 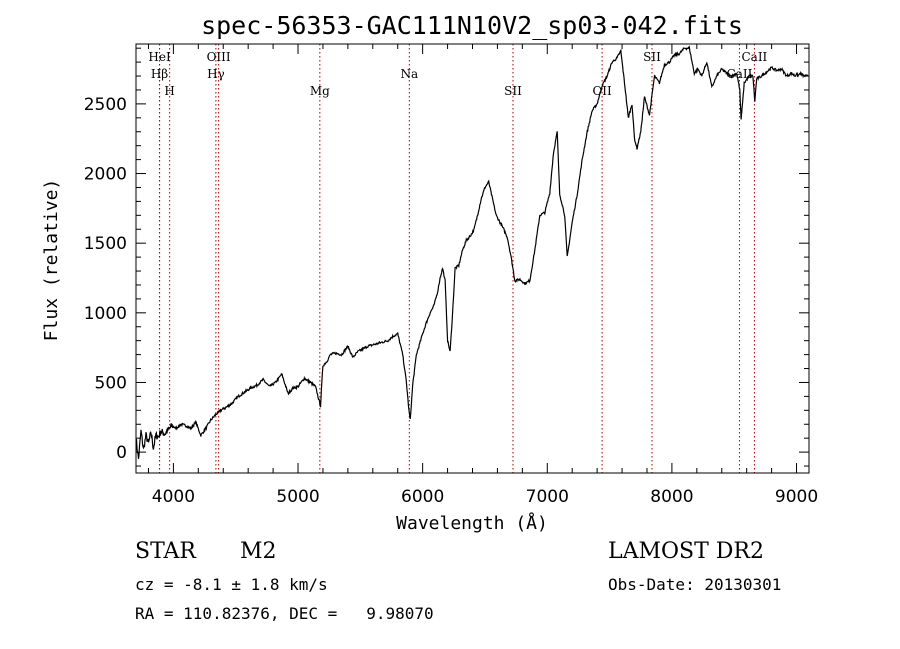 What do you see at coordinates (51, 260) in the screenshot?
I see `y-axis-label: Flux (relative)` at bounding box center [51, 260].